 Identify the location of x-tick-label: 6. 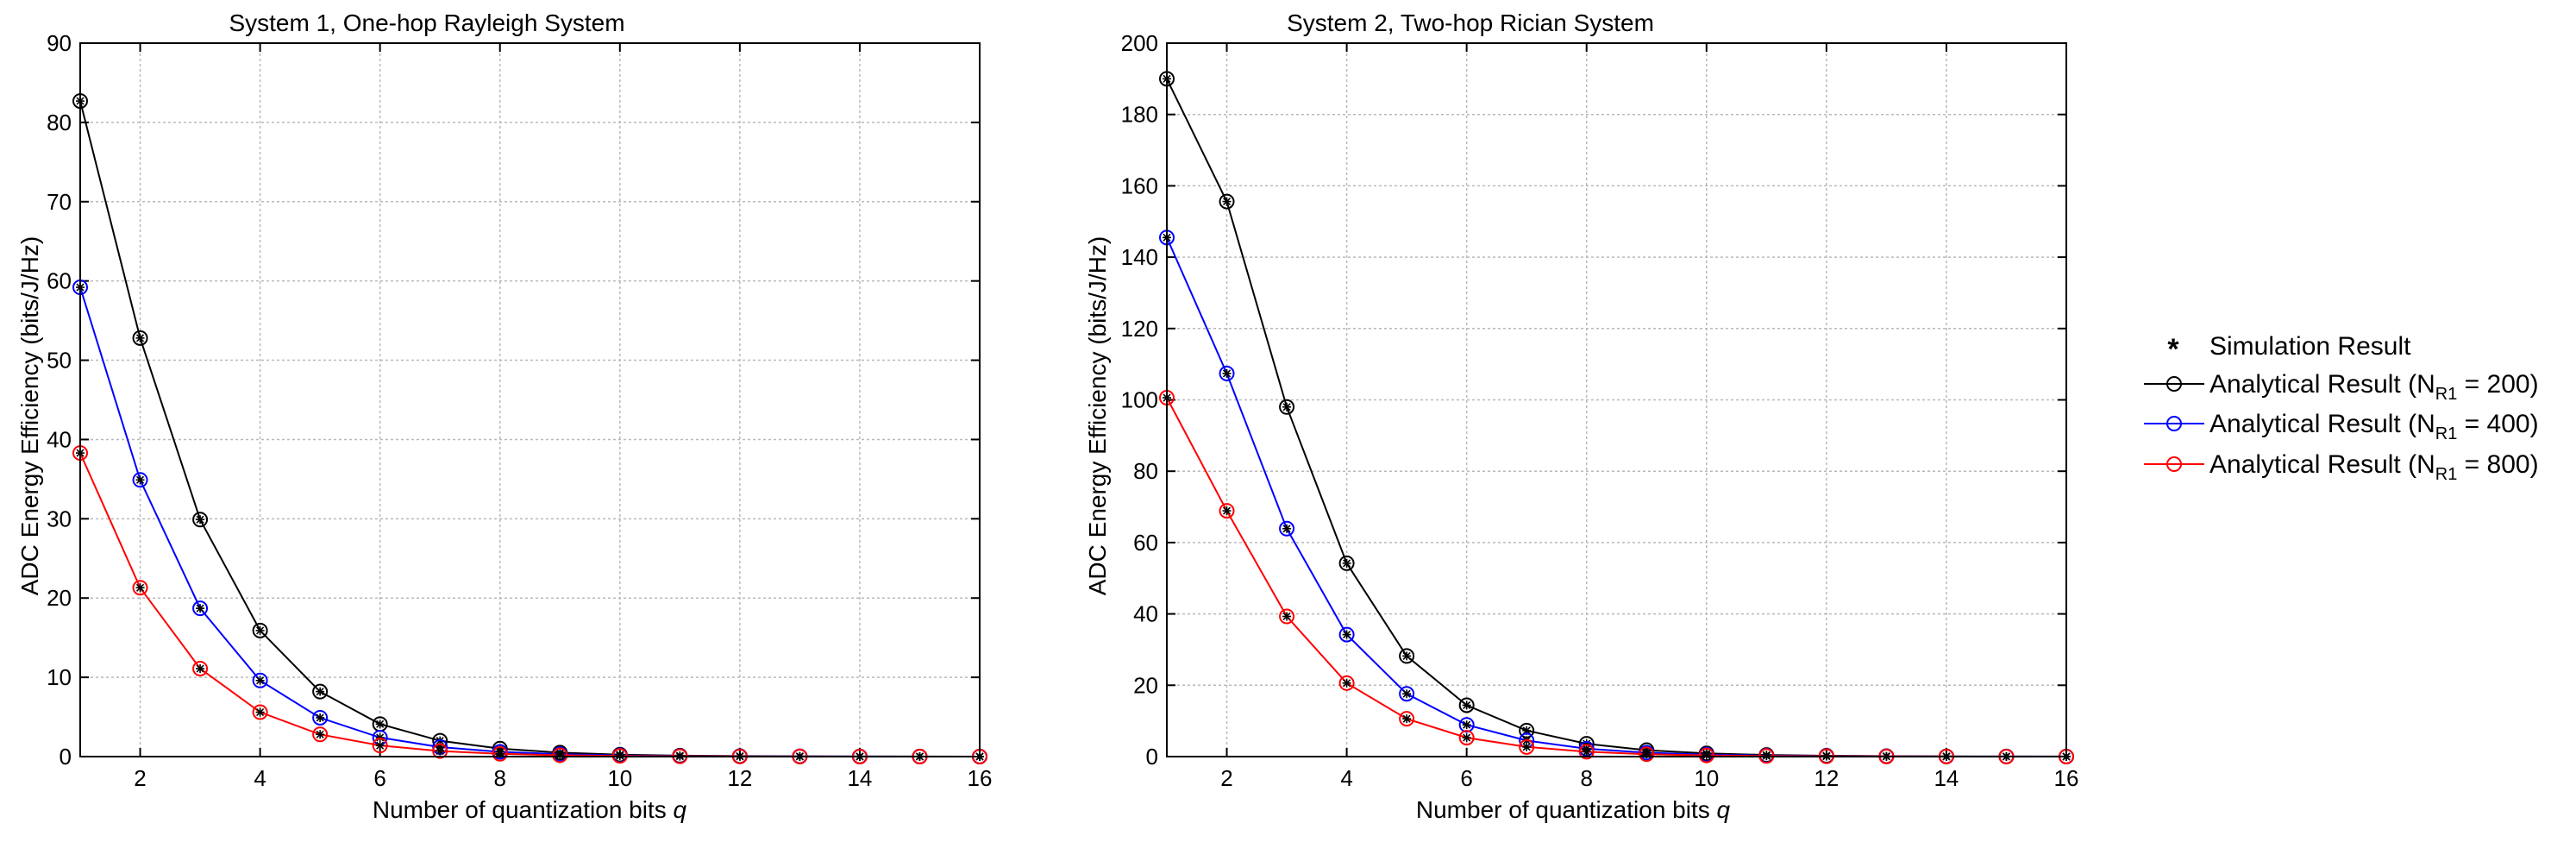
(379, 778).